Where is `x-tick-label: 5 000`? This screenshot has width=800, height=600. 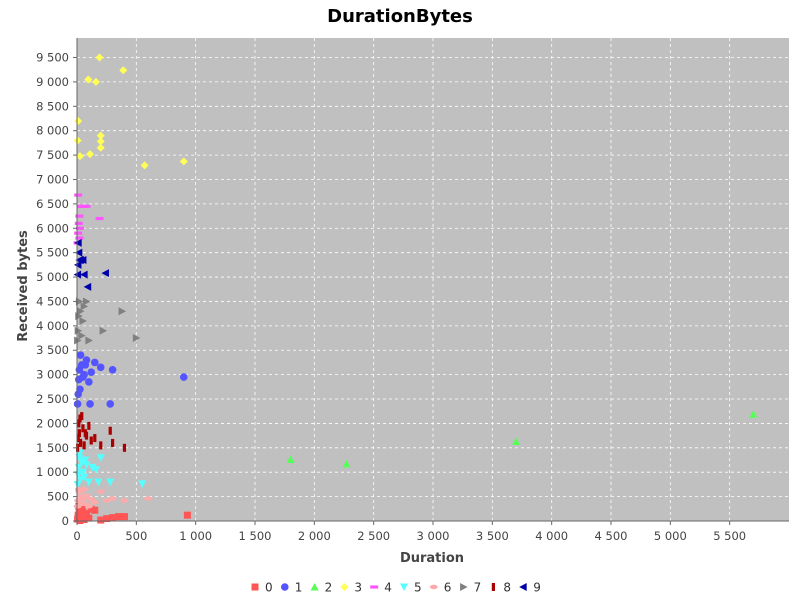
x-tick-label: 5 000 is located at coordinates (670, 536).